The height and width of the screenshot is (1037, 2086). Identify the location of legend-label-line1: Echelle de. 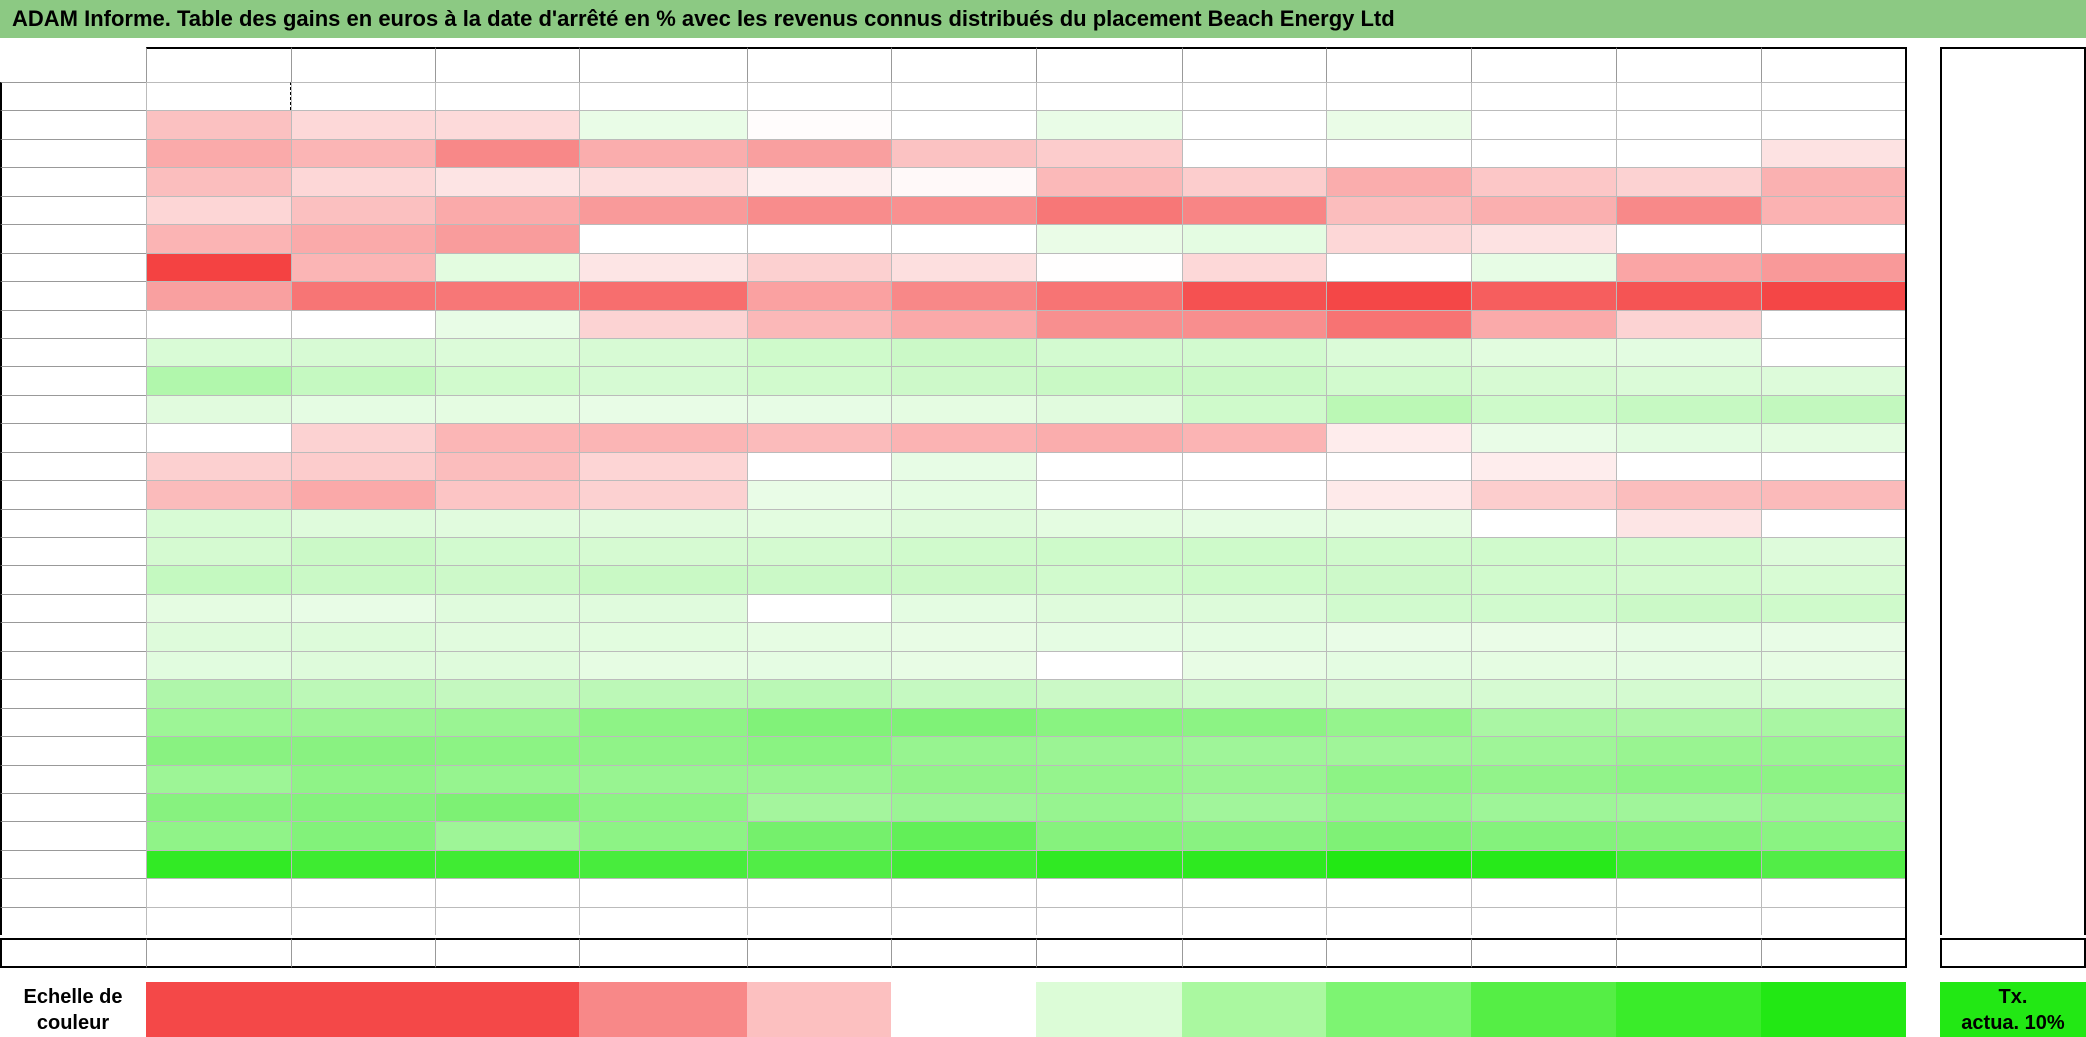
(73, 997).